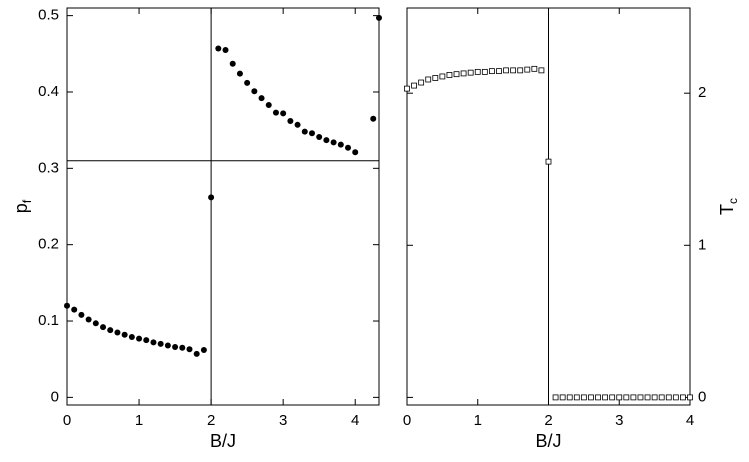 Image resolution: width=749 pixels, height=462 pixels. What do you see at coordinates (48, 15) in the screenshot?
I see `y-tick-label: 0.5` at bounding box center [48, 15].